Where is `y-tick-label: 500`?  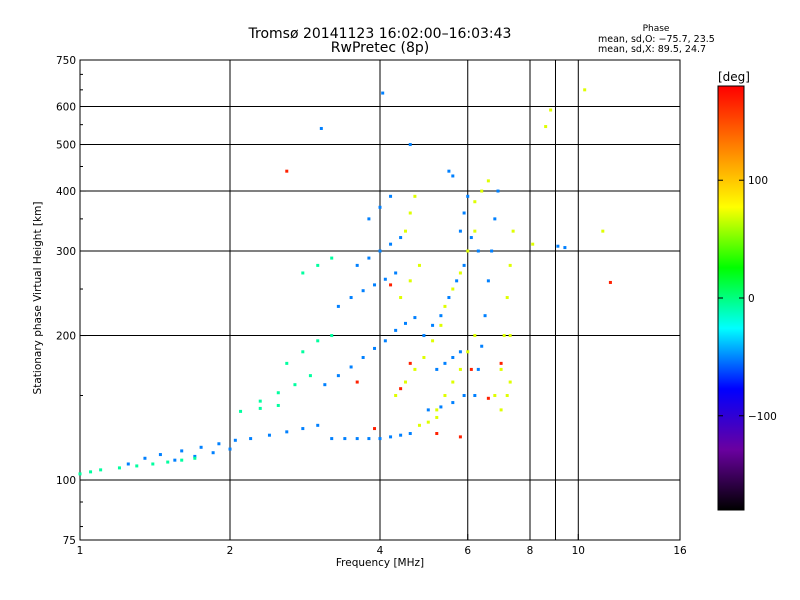
y-tick-label: 500 is located at coordinates (66, 146).